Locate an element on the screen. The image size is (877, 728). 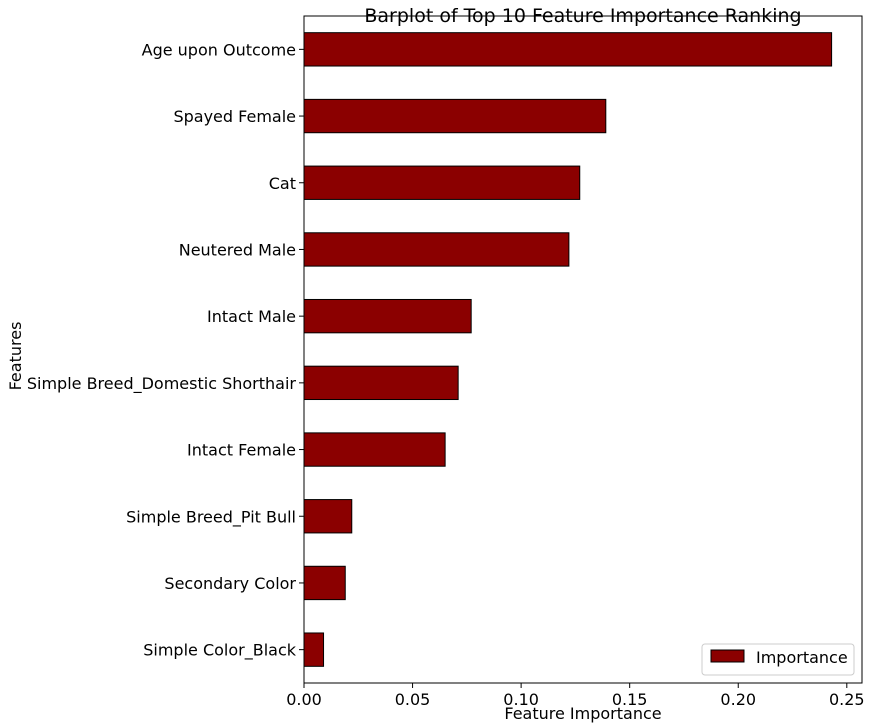
x-tick-label: 0.10 is located at coordinates (521, 699).